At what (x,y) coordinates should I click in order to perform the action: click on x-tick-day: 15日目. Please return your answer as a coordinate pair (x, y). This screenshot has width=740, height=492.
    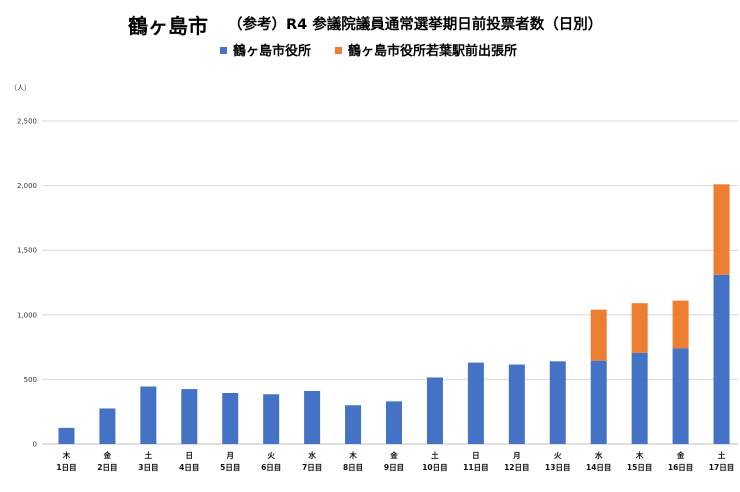
    Looking at the image, I should click on (639, 467).